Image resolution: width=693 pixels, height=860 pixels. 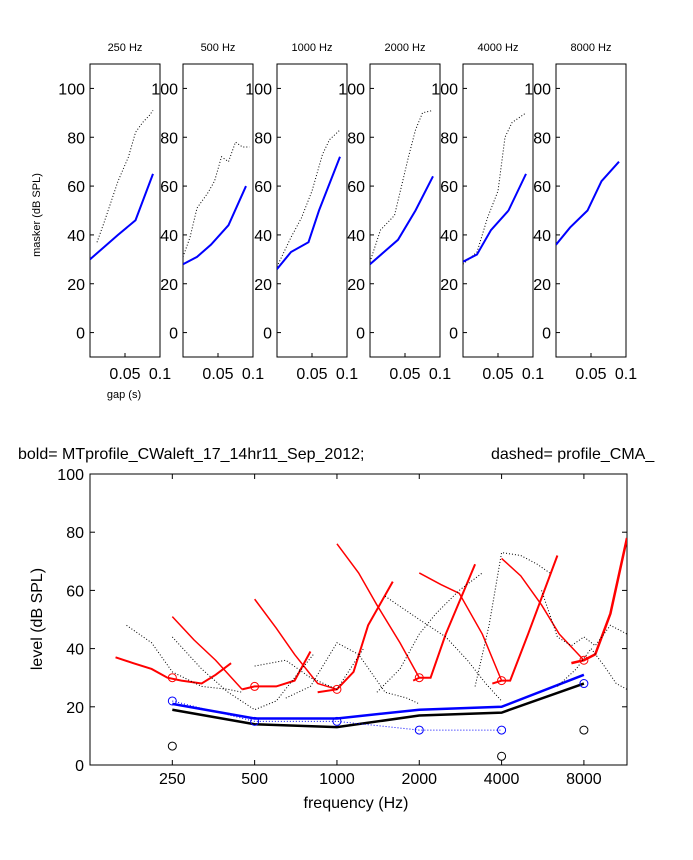 I want to click on panel-x-axis-label: gap (s), so click(x=124, y=395).